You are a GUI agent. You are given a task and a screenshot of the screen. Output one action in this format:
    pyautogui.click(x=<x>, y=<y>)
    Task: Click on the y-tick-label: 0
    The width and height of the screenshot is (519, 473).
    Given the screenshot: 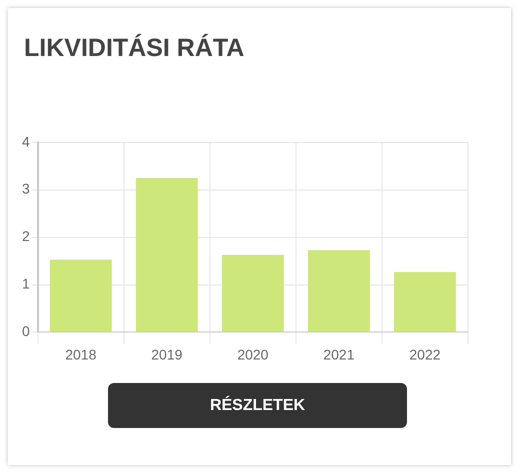 What is the action you would take?
    pyautogui.click(x=26, y=331)
    